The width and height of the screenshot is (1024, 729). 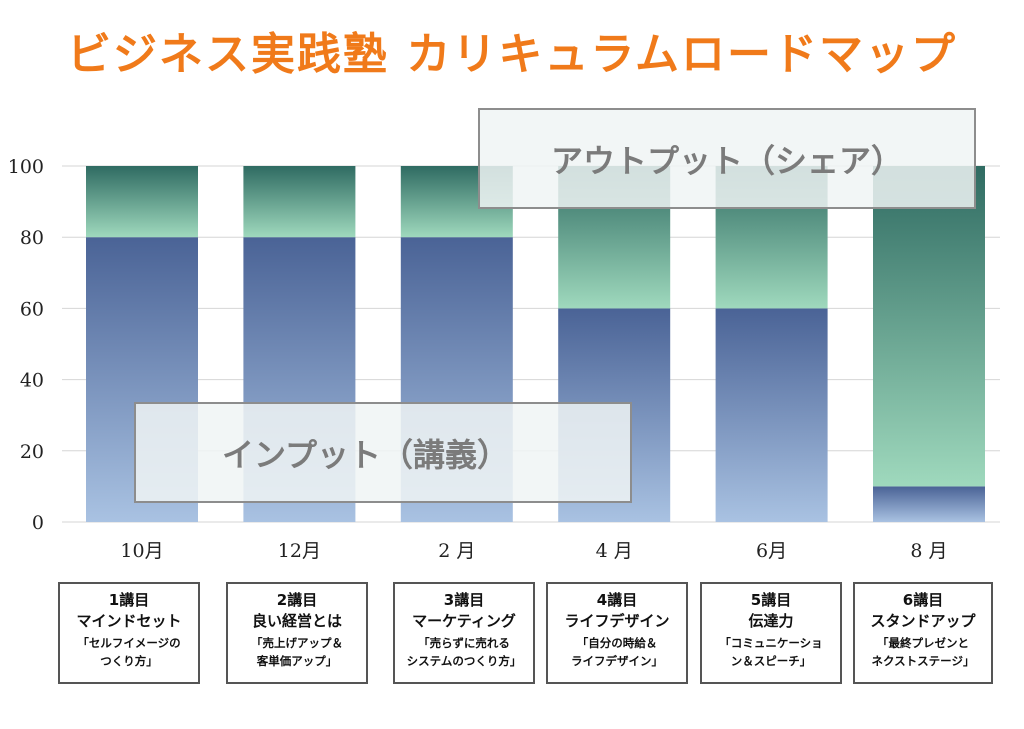 What do you see at coordinates (464, 621) in the screenshot?
I see `lesson-name: マーケティング` at bounding box center [464, 621].